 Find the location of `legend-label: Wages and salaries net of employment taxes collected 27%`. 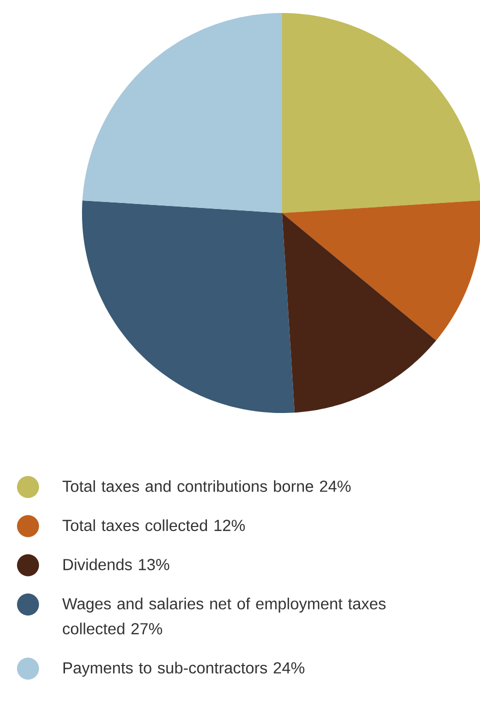

legend-label: Wages and salaries net of employment taxes collected 27% is located at coordinates (224, 616).